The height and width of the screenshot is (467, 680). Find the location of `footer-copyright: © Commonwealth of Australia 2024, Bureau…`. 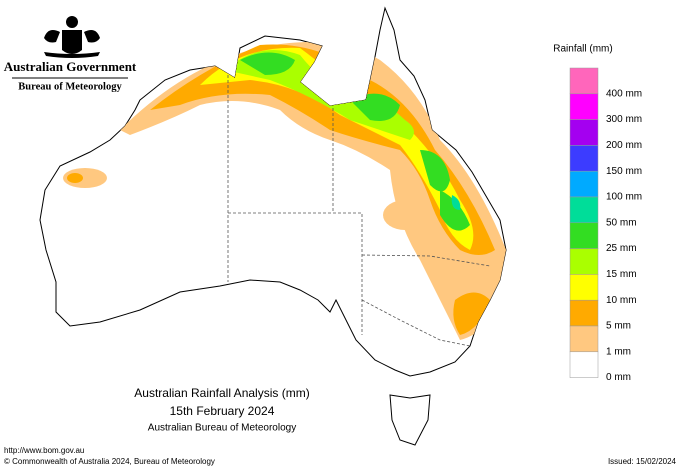

footer-copyright: © Commonwealth of Australia 2024, Bureau… is located at coordinates (109, 461).